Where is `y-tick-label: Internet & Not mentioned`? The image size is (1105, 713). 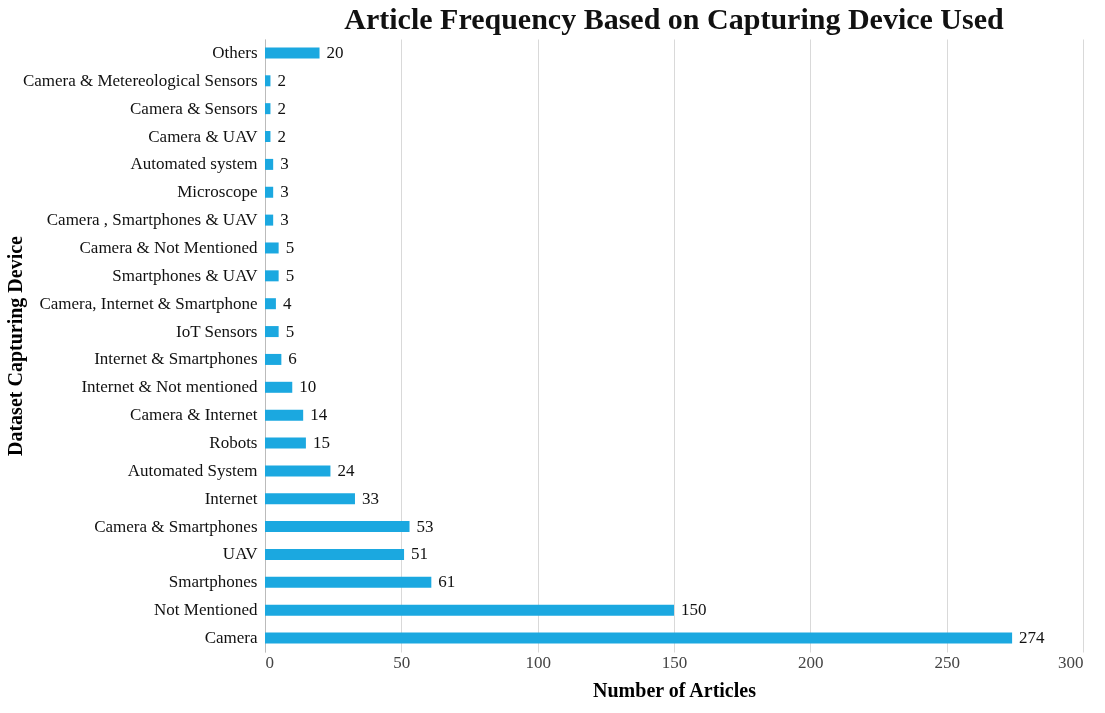
y-tick-label: Internet & Not mentioned is located at coordinates (169, 387).